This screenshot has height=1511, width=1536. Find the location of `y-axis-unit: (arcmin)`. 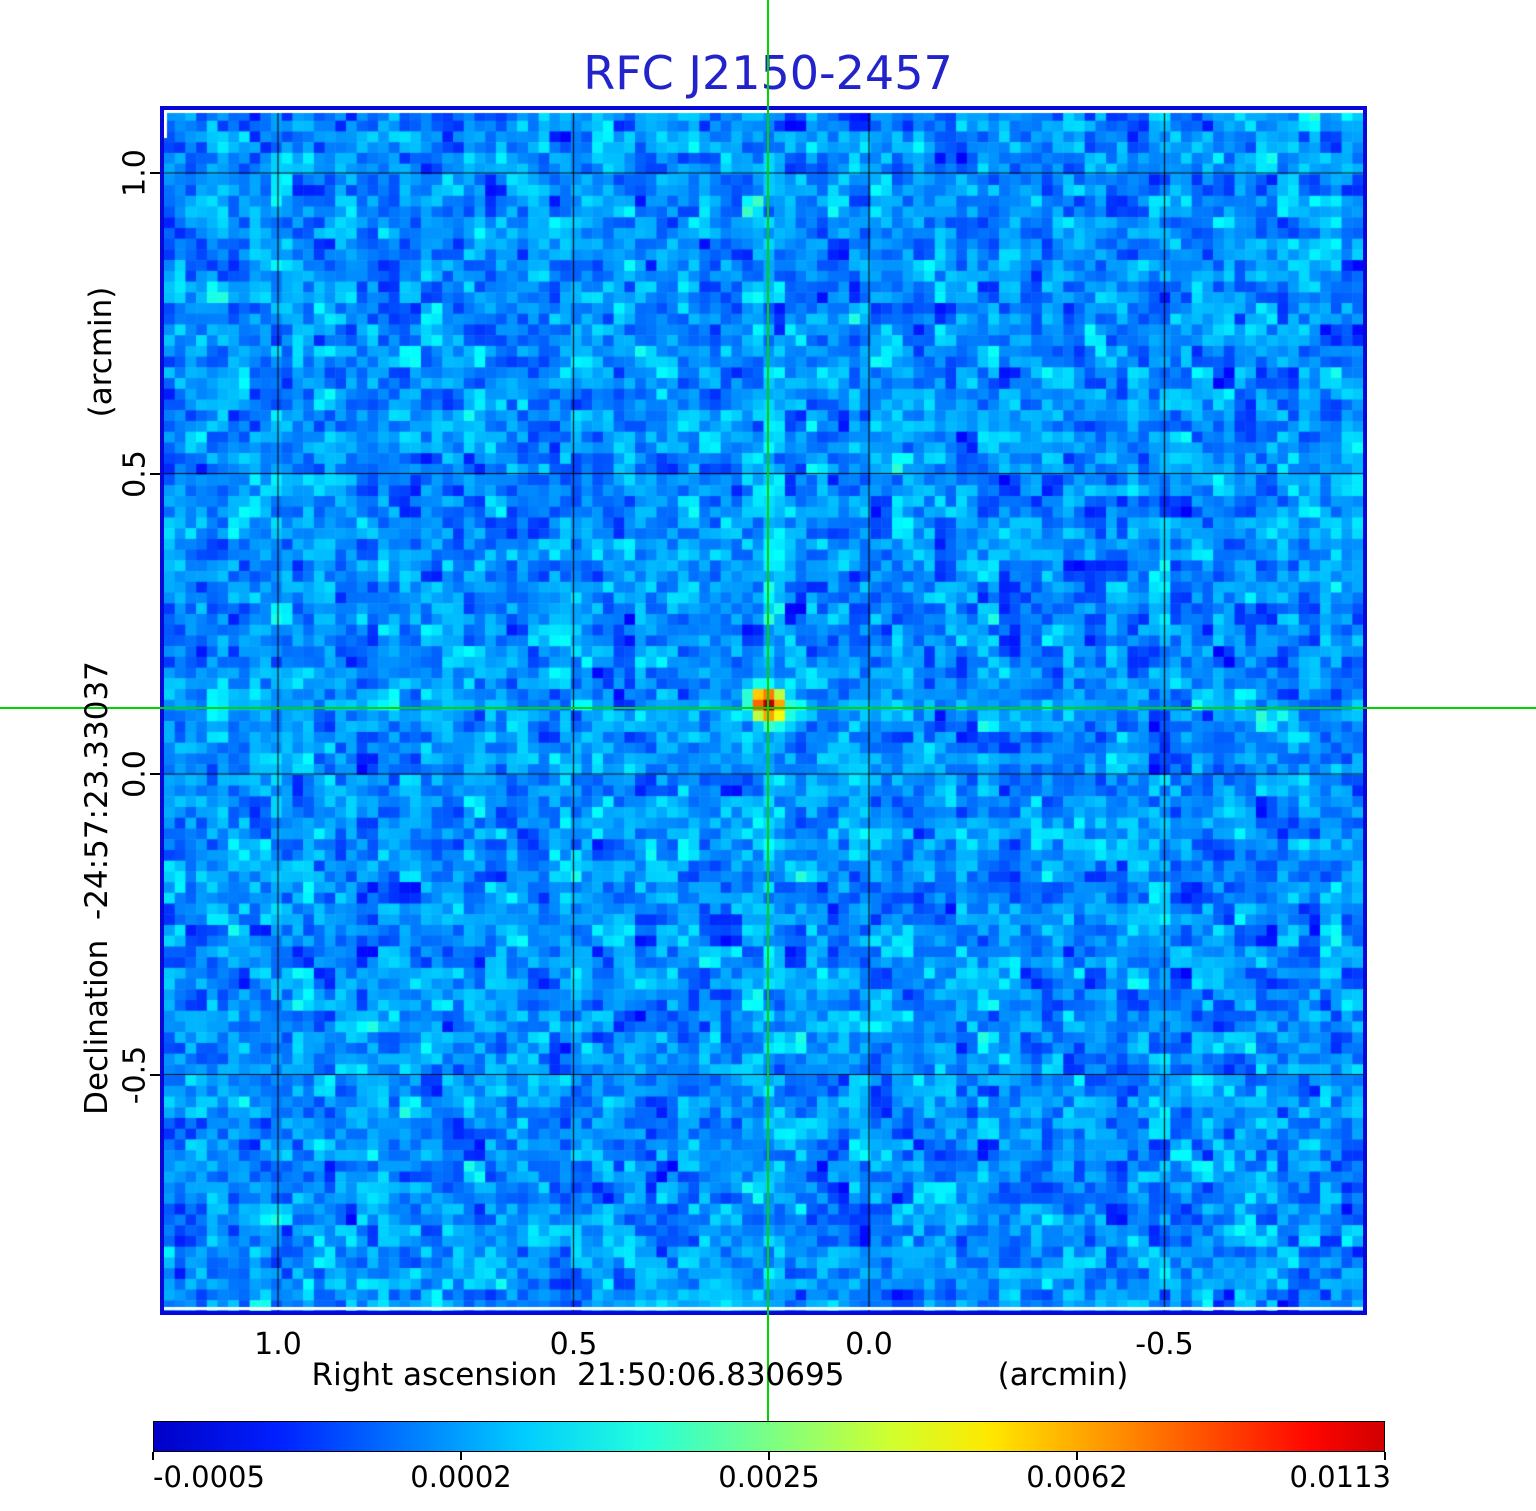

y-axis-unit: (arcmin) is located at coordinates (101, 352).